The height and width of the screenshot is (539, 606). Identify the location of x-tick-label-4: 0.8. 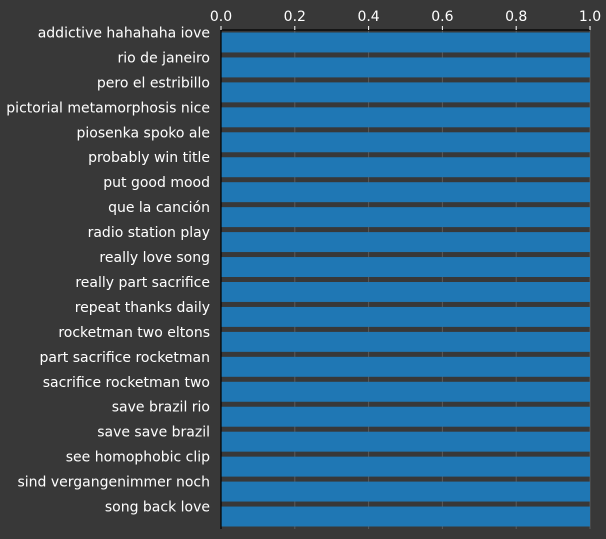
(516, 17).